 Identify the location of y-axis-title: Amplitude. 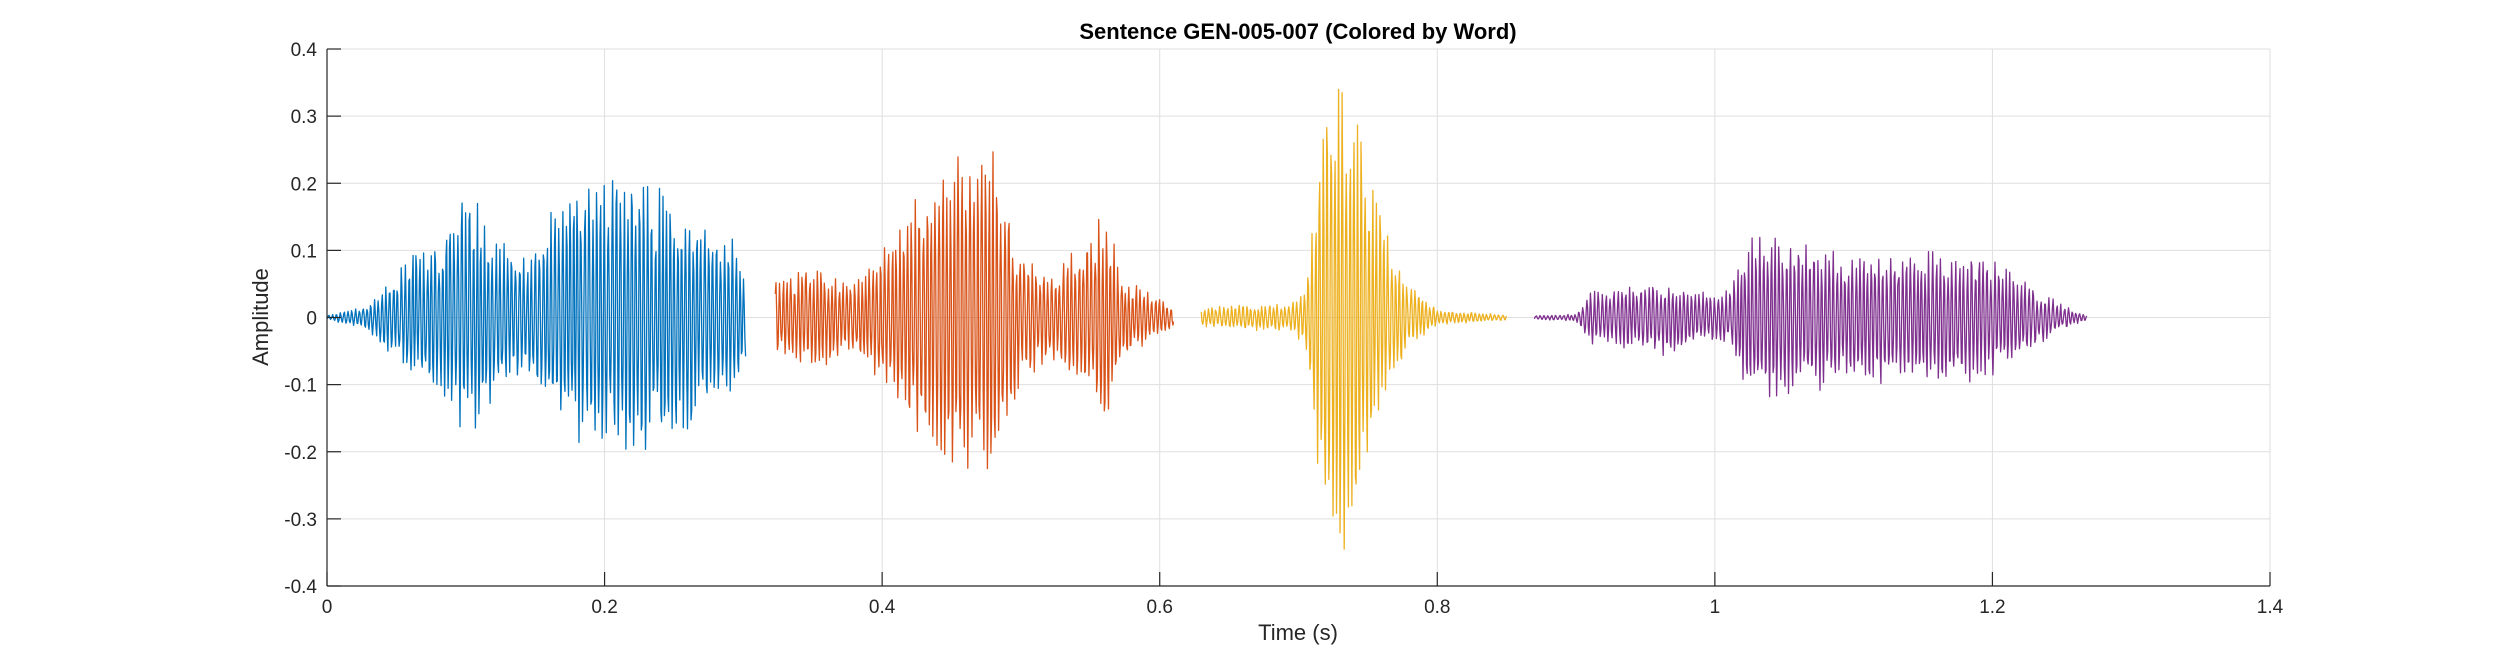
(260, 317).